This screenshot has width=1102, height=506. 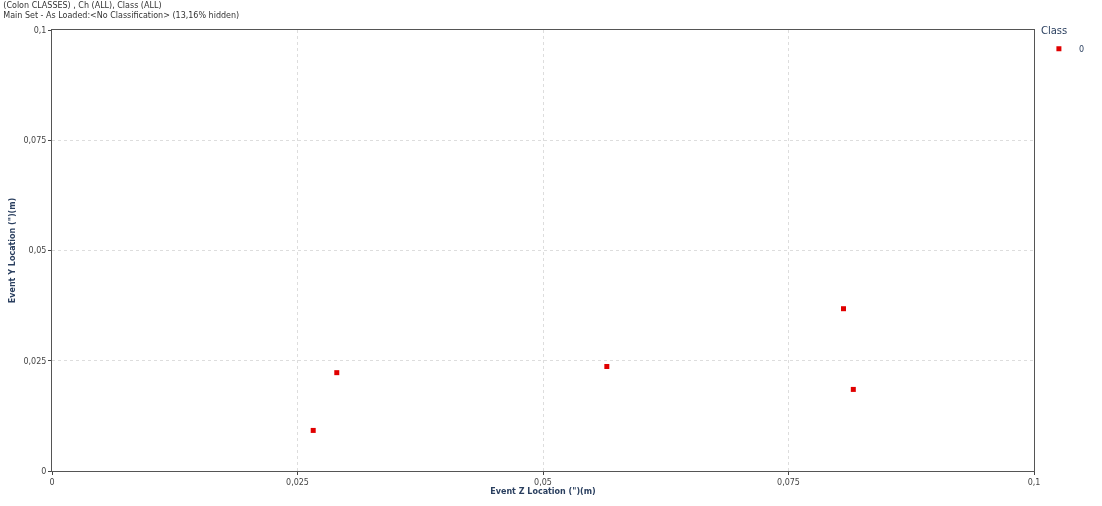 What do you see at coordinates (1054, 31) in the screenshot?
I see `legend-title: Class` at bounding box center [1054, 31].